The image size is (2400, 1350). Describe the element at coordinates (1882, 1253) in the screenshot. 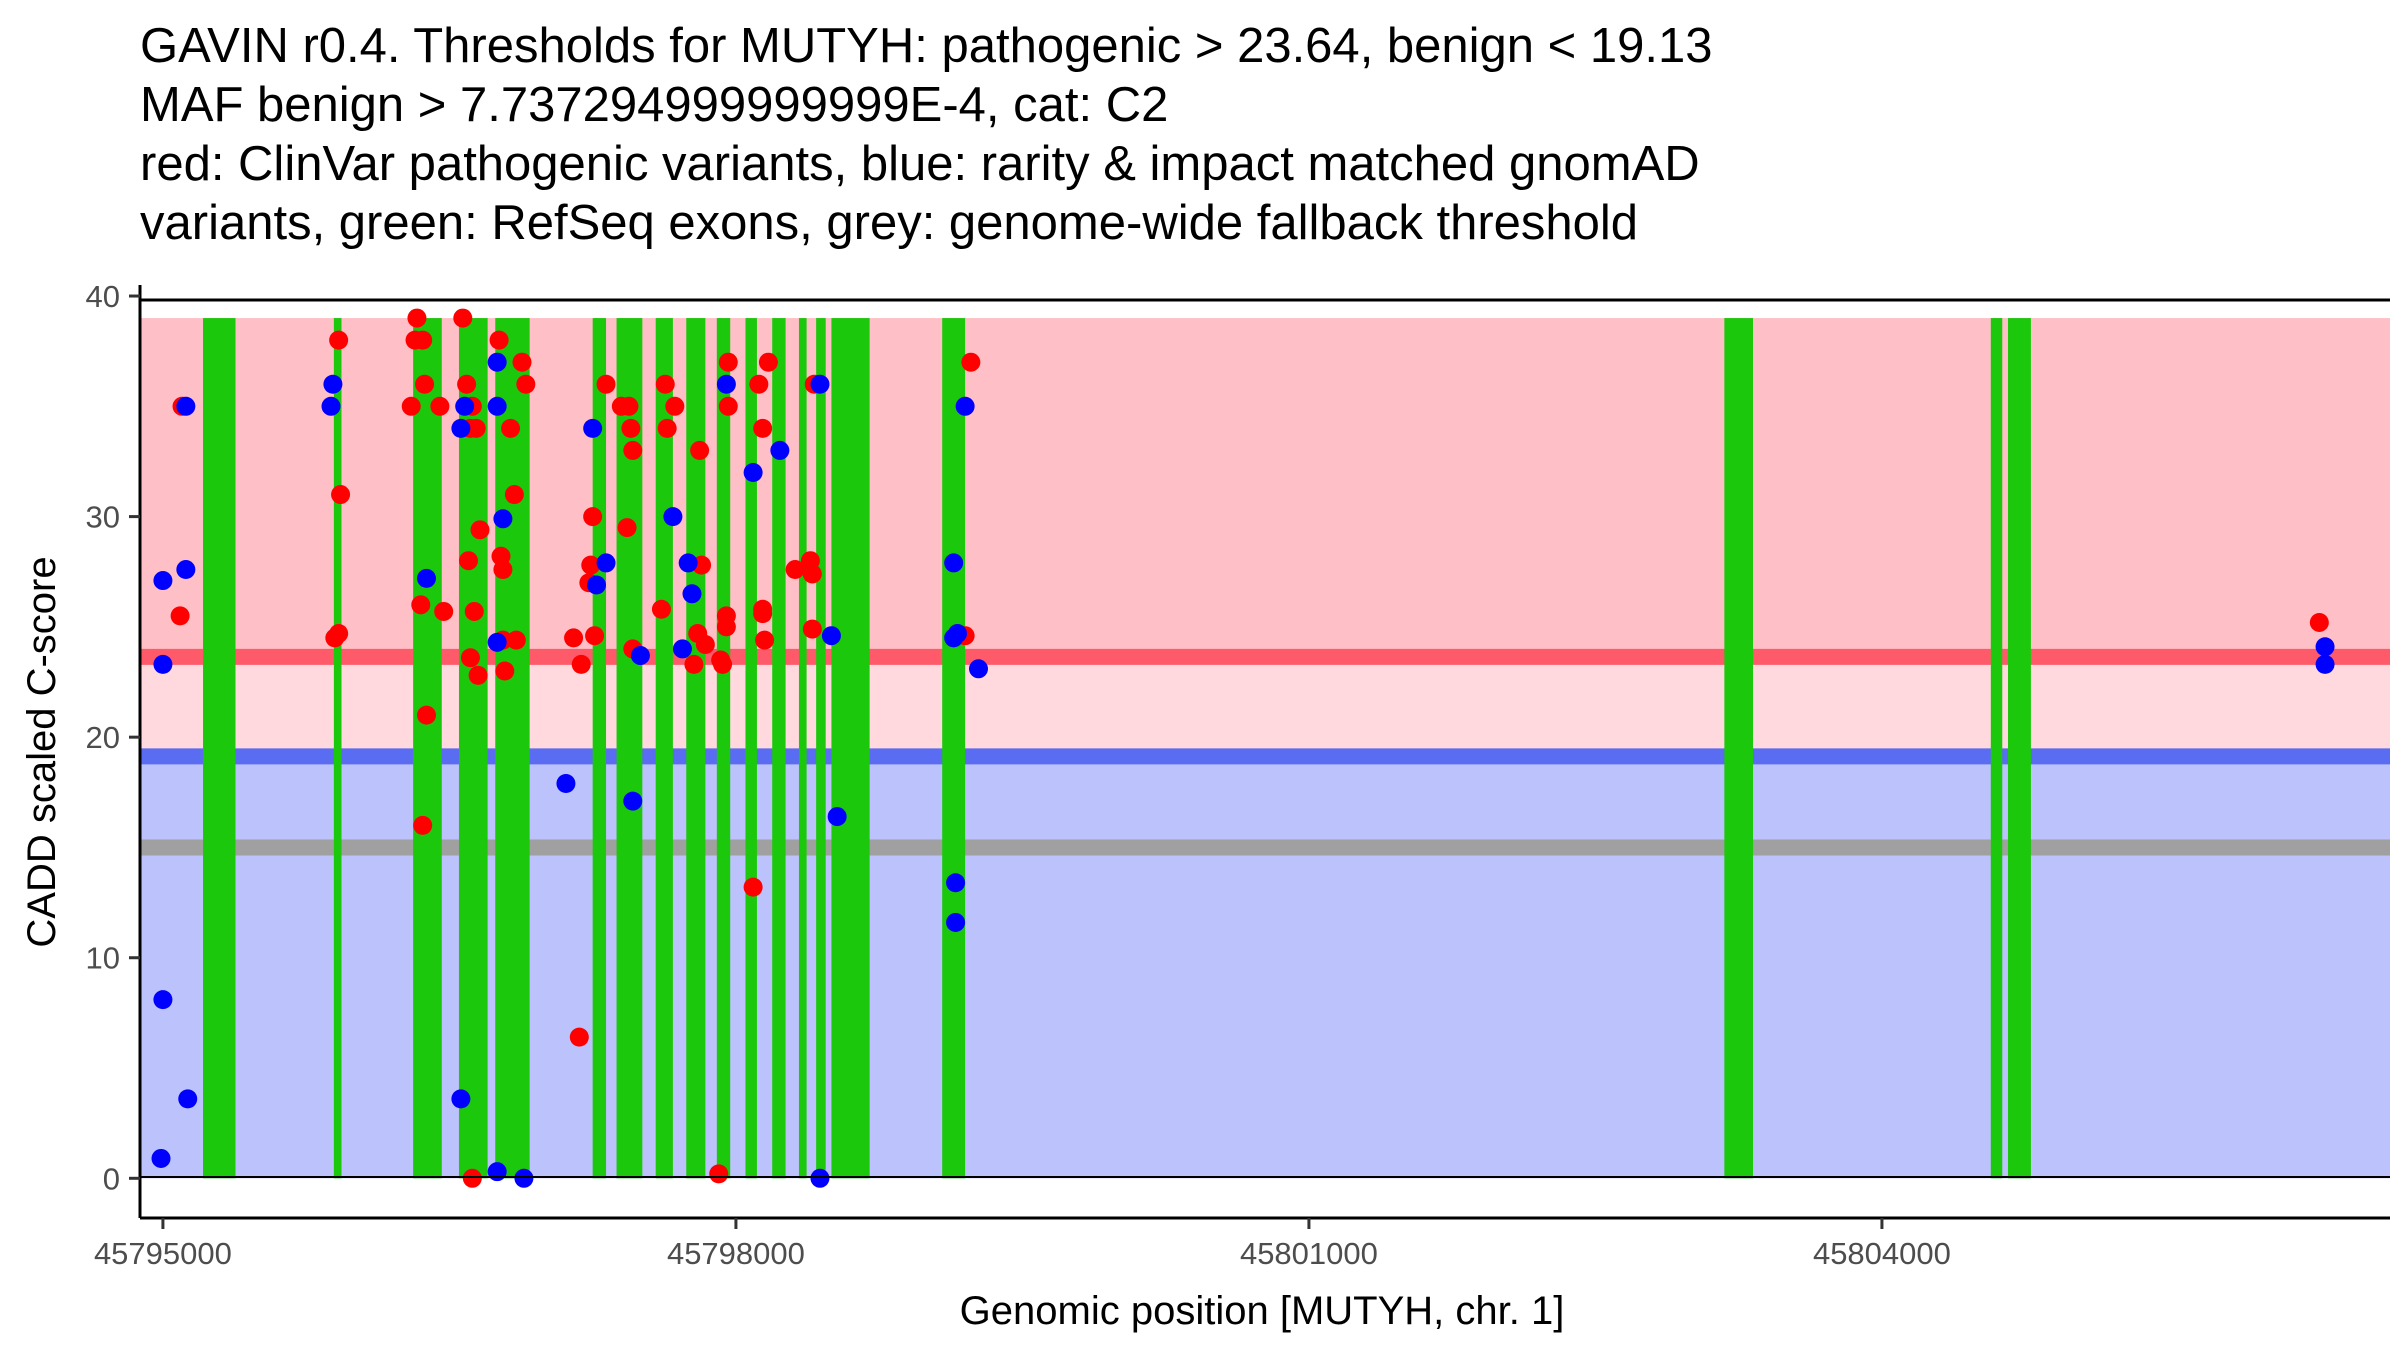

I see `x-tick-label-45804000: 45804000` at that location.